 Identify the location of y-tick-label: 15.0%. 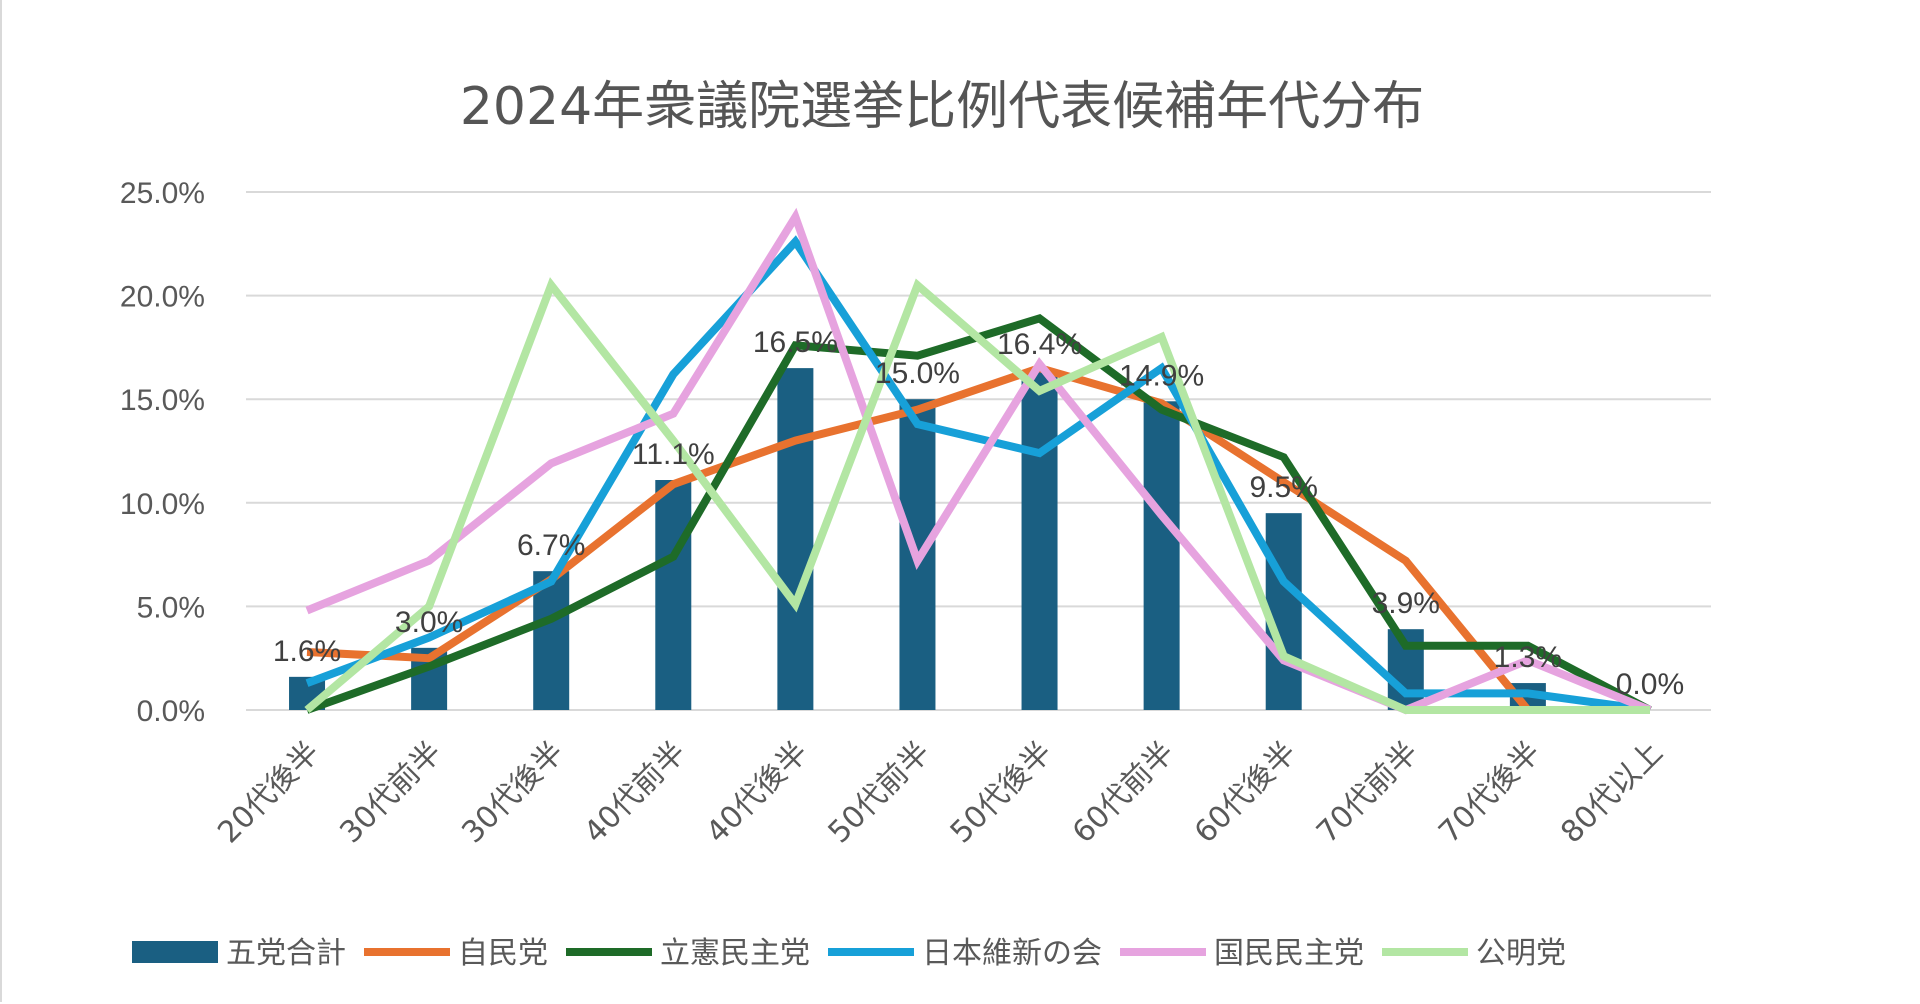
(162, 400).